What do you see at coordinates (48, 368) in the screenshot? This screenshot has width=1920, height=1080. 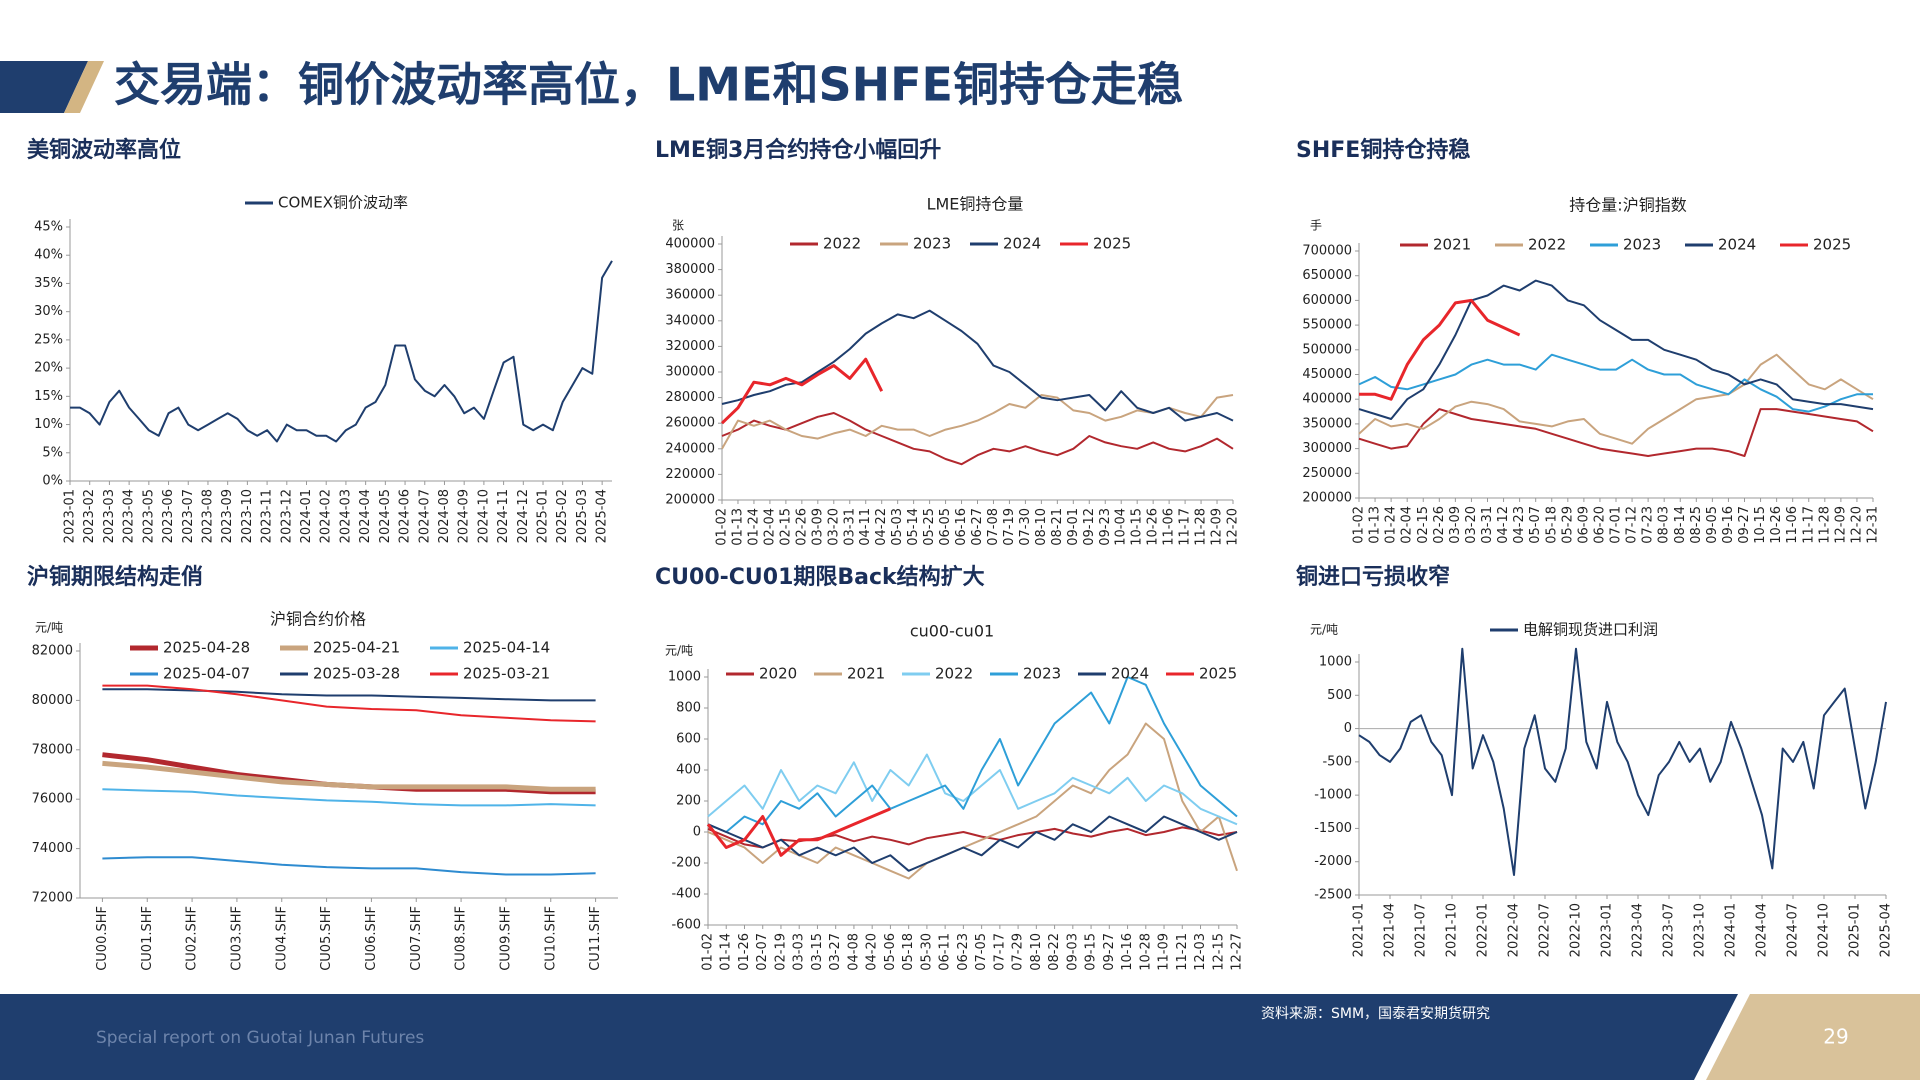 I see `y-tick-label: 20%` at bounding box center [48, 368].